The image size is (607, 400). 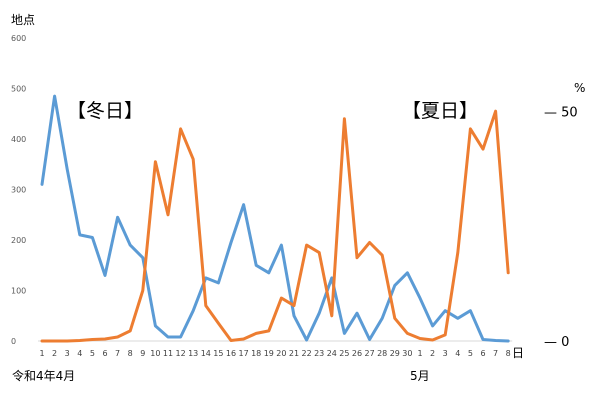 I want to click on x-tick-label: 16, so click(x=231, y=353).